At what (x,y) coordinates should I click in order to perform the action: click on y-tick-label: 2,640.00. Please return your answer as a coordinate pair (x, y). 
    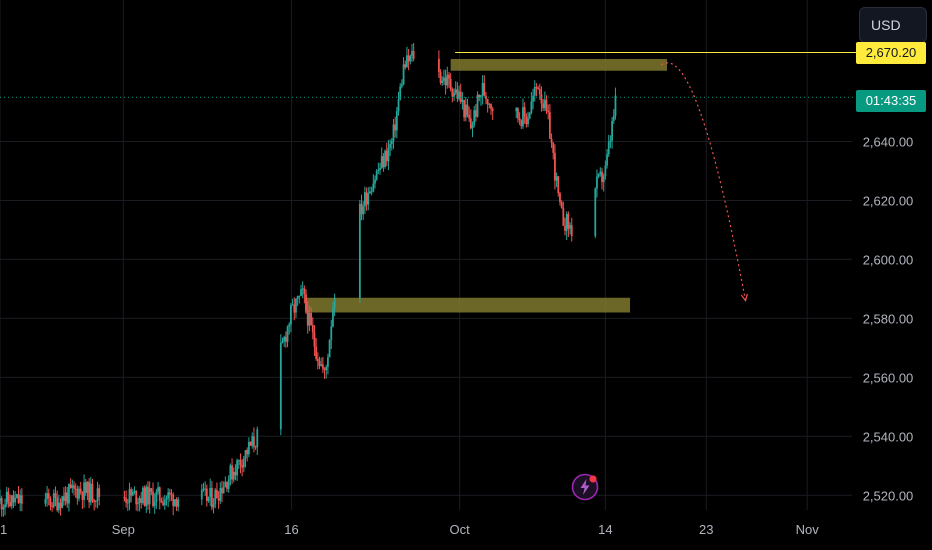
    Looking at the image, I should click on (888, 142).